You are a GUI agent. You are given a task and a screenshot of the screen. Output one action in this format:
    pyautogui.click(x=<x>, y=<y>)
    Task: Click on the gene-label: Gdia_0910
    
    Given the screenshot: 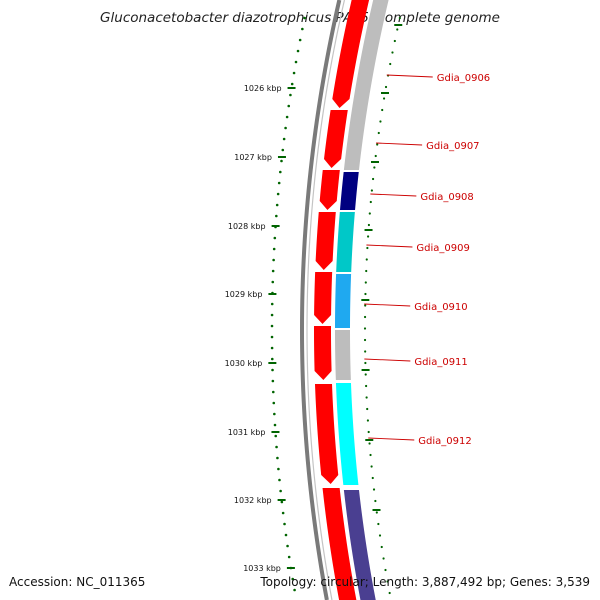 What is the action you would take?
    pyautogui.click(x=440, y=307)
    